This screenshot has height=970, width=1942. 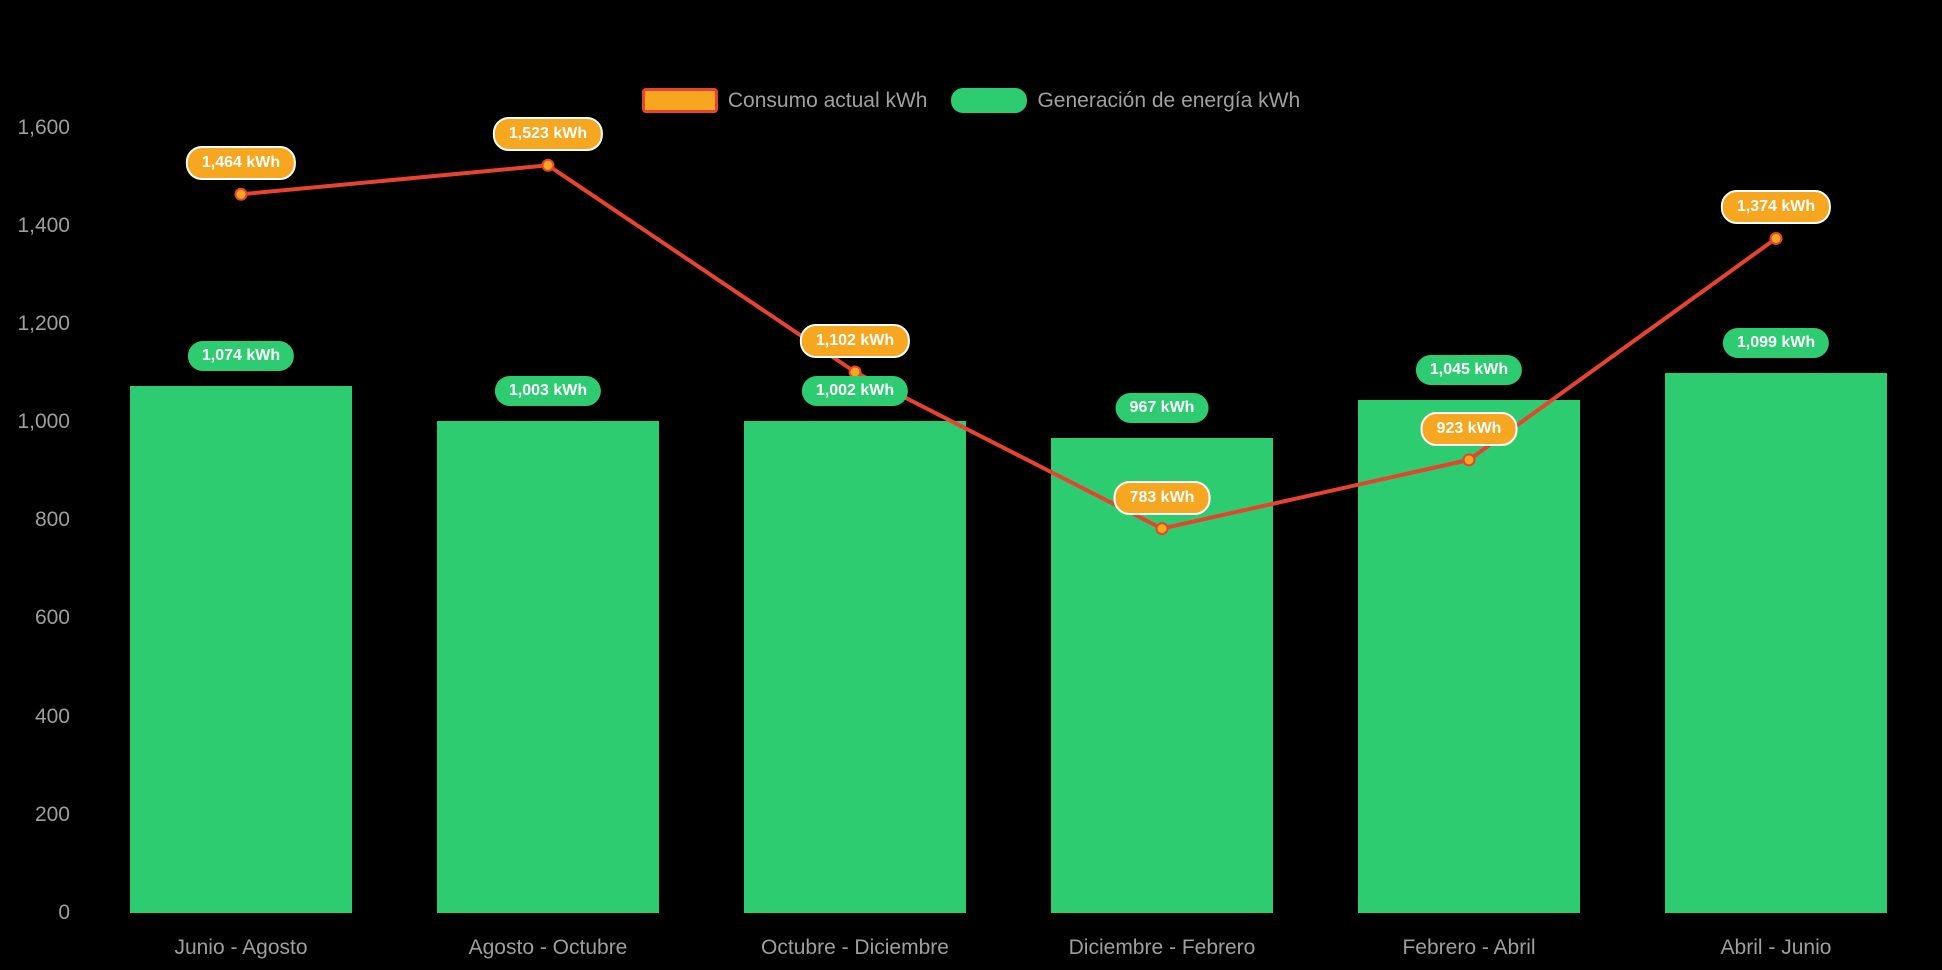 What do you see at coordinates (989, 100) in the screenshot?
I see `legend-swatch-generacion-icon` at bounding box center [989, 100].